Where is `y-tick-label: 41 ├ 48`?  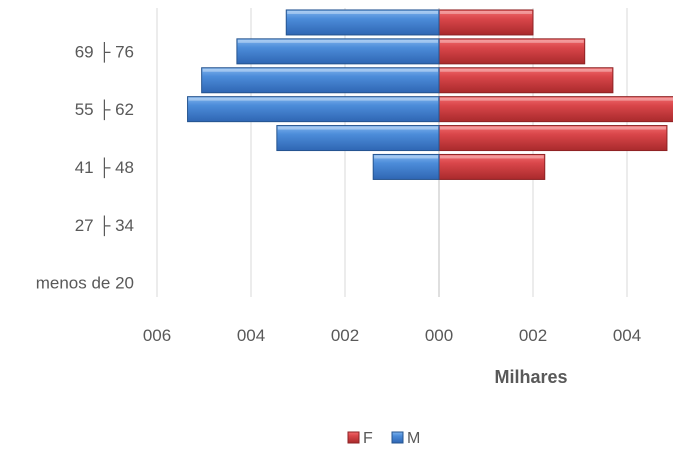
y-tick-label: 41 ├ 48 is located at coordinates (104, 168).